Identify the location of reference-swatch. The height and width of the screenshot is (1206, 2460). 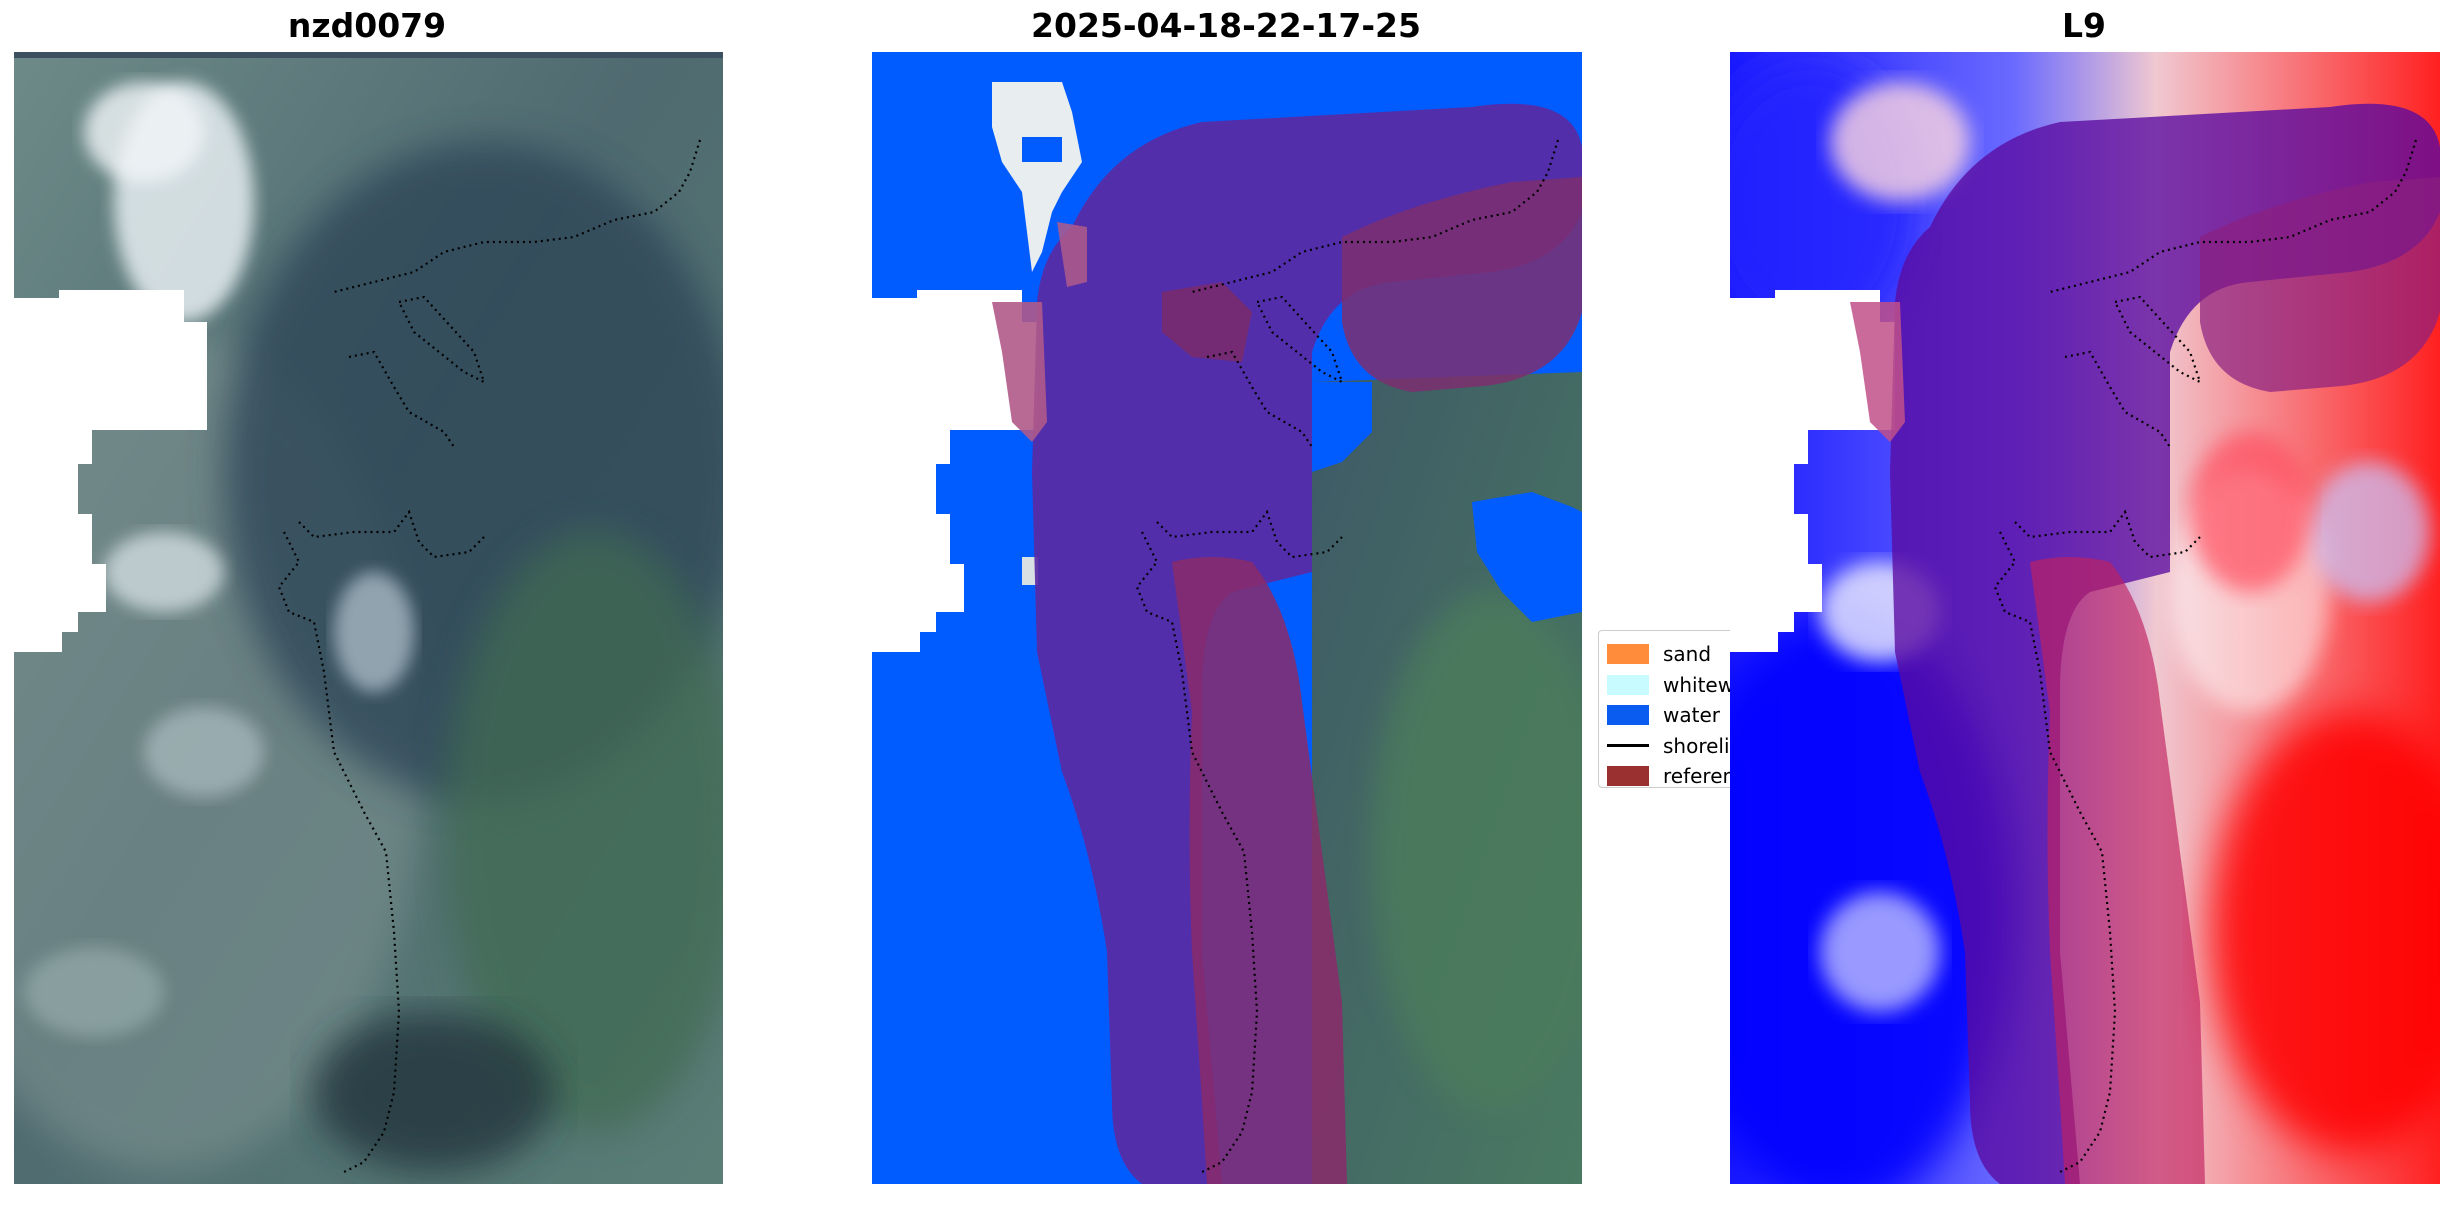
(1628, 776).